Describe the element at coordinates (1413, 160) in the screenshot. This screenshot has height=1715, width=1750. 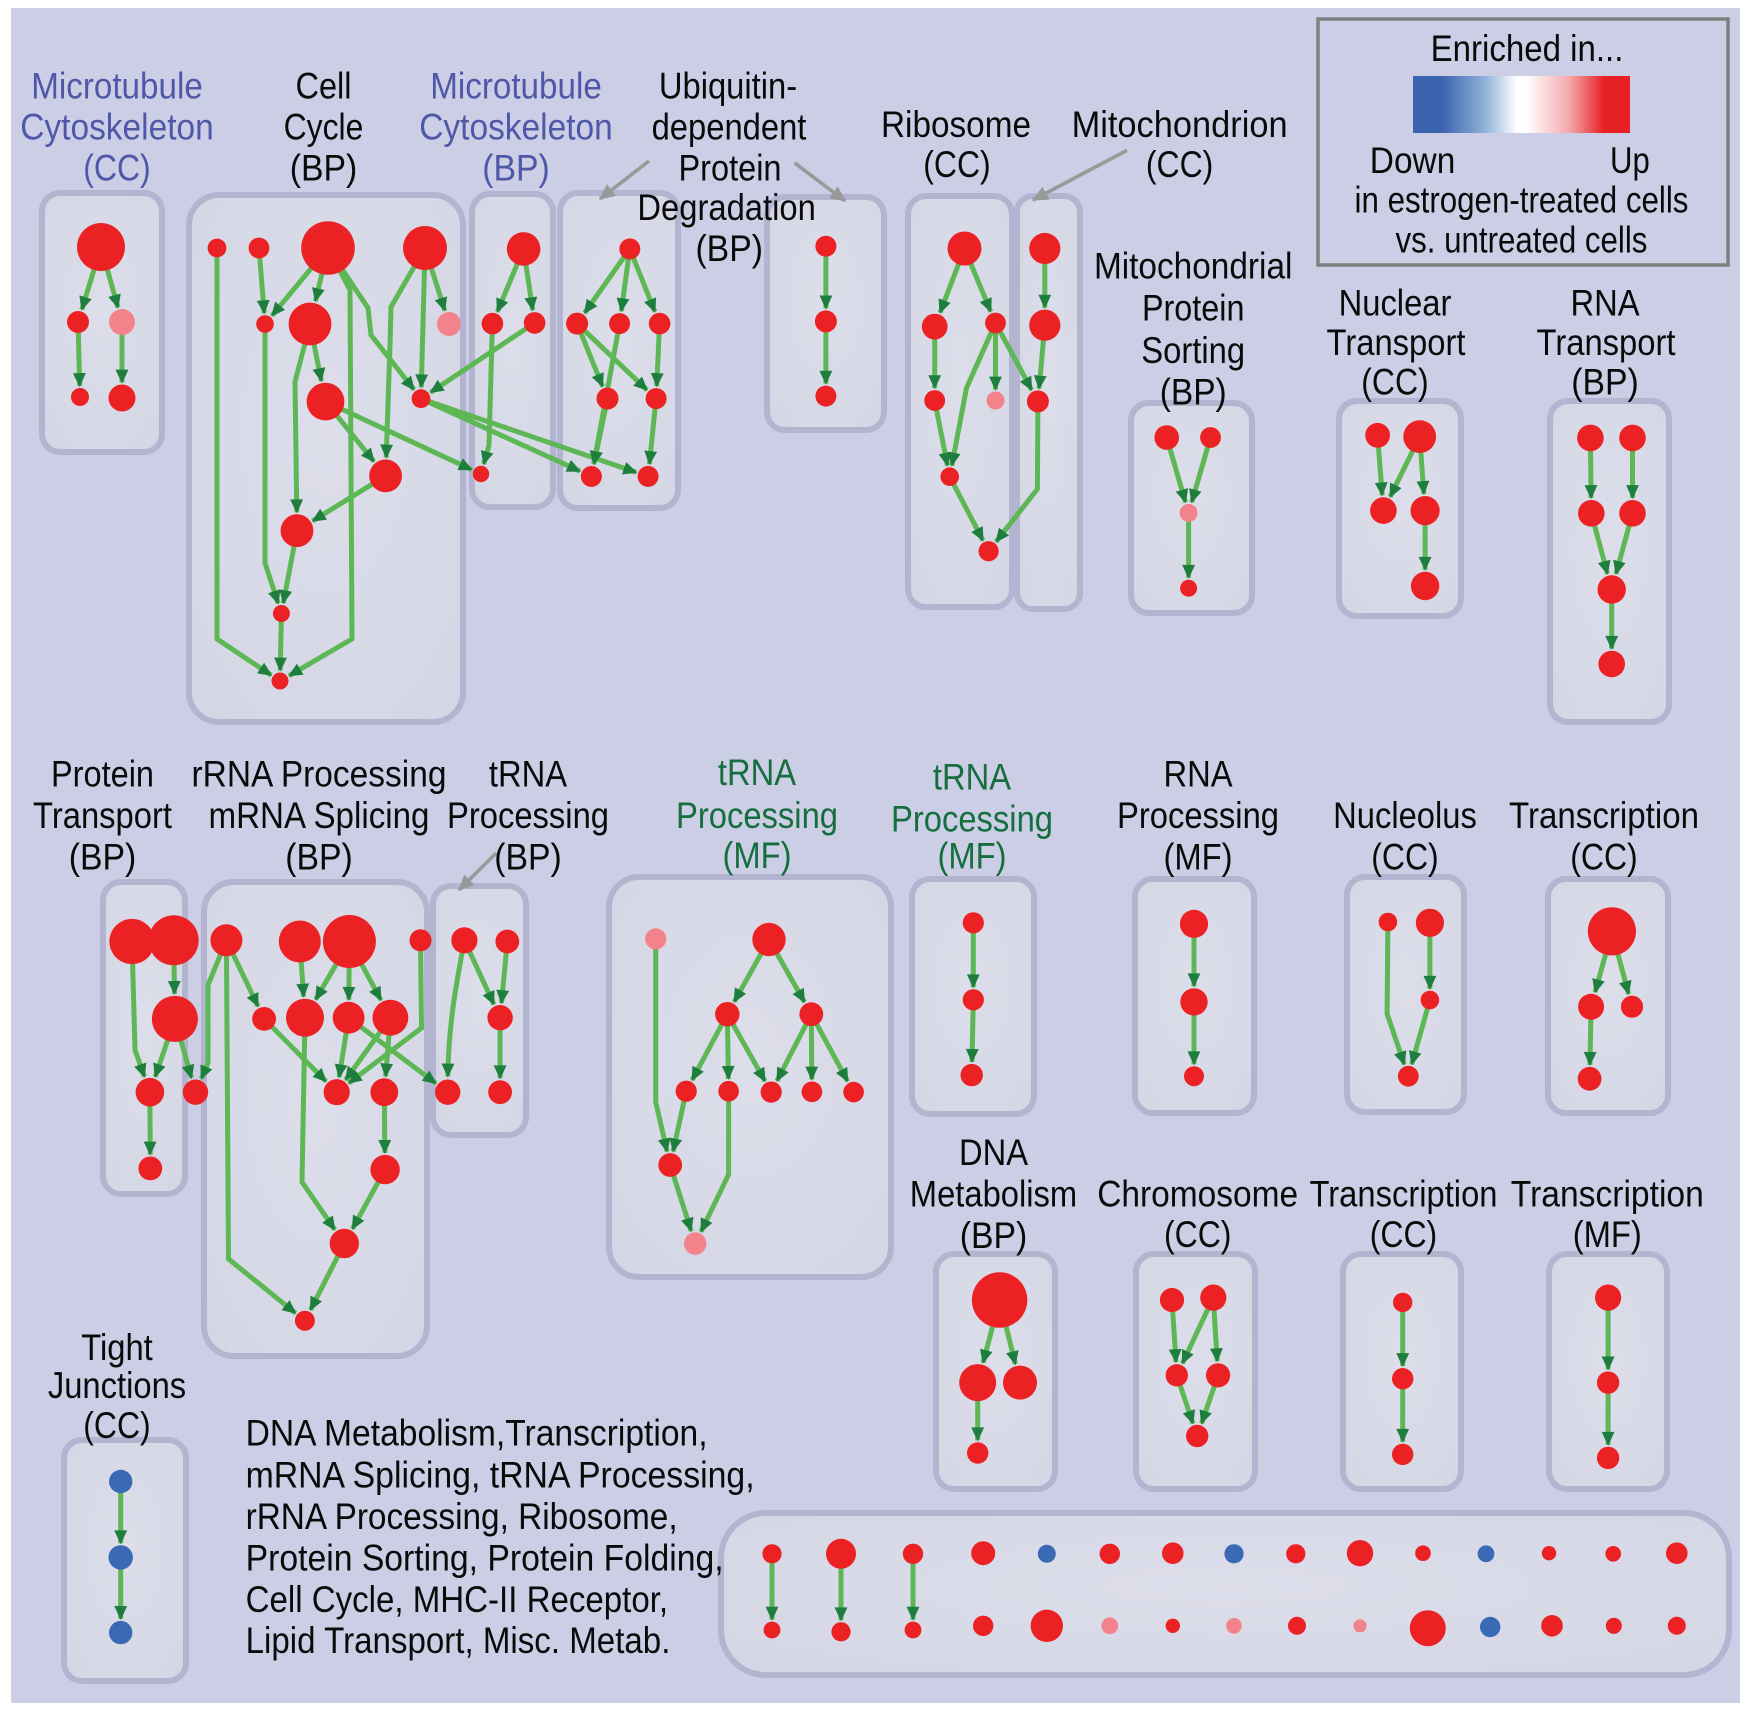
I see `svg-text: Down` at that location.